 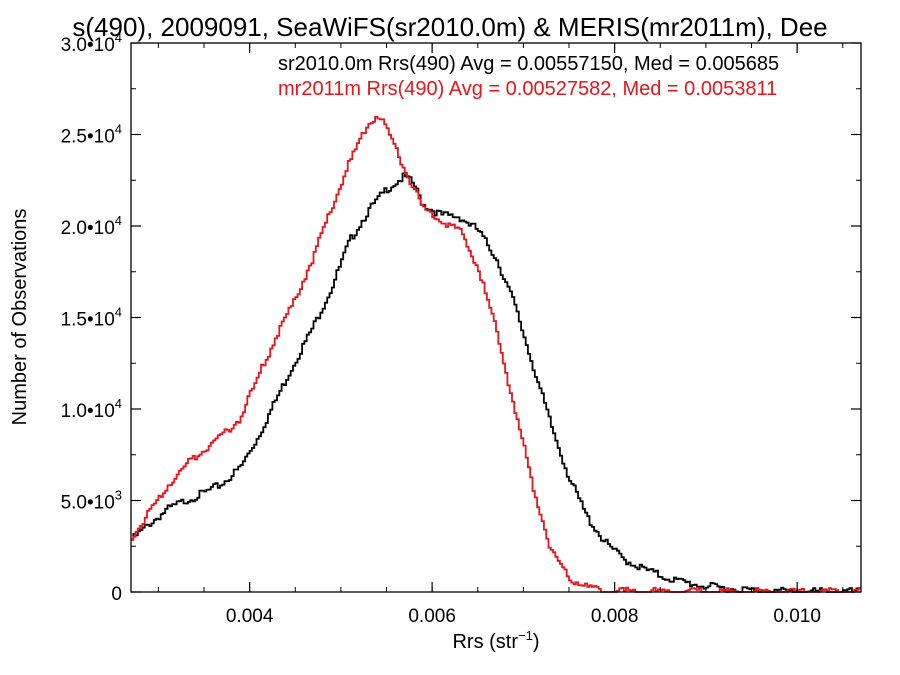 What do you see at coordinates (20, 317) in the screenshot?
I see `y-axis-label: Number of Observations` at bounding box center [20, 317].